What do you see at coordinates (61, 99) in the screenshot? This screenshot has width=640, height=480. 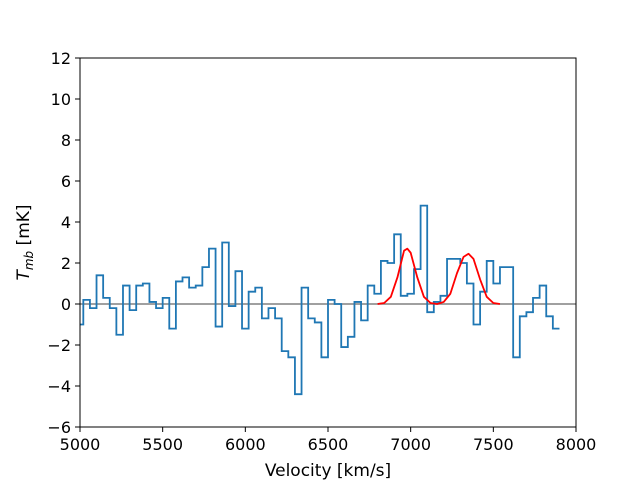 I see `y-tick-label: 10` at bounding box center [61, 99].